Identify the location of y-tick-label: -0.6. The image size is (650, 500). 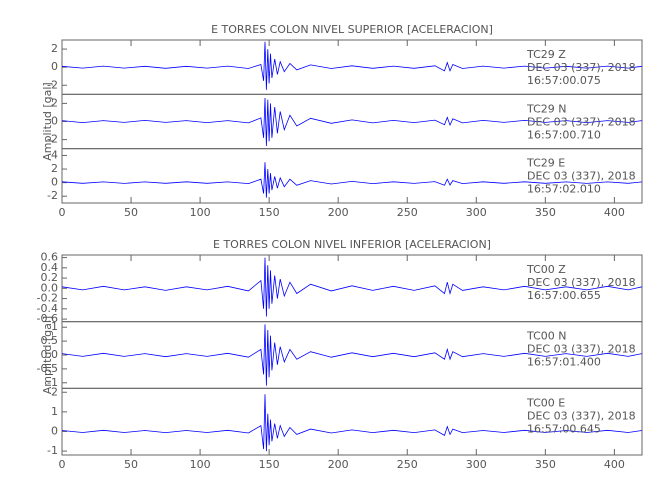
(47, 318).